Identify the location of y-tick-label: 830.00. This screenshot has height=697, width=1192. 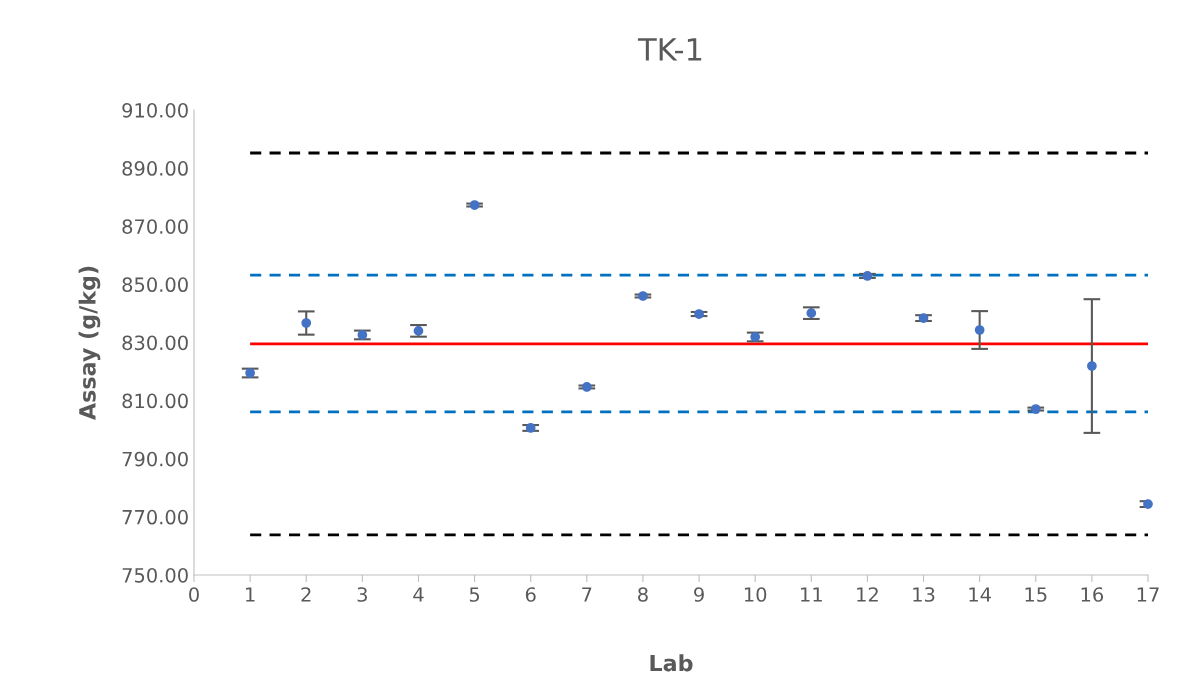
(155, 343).